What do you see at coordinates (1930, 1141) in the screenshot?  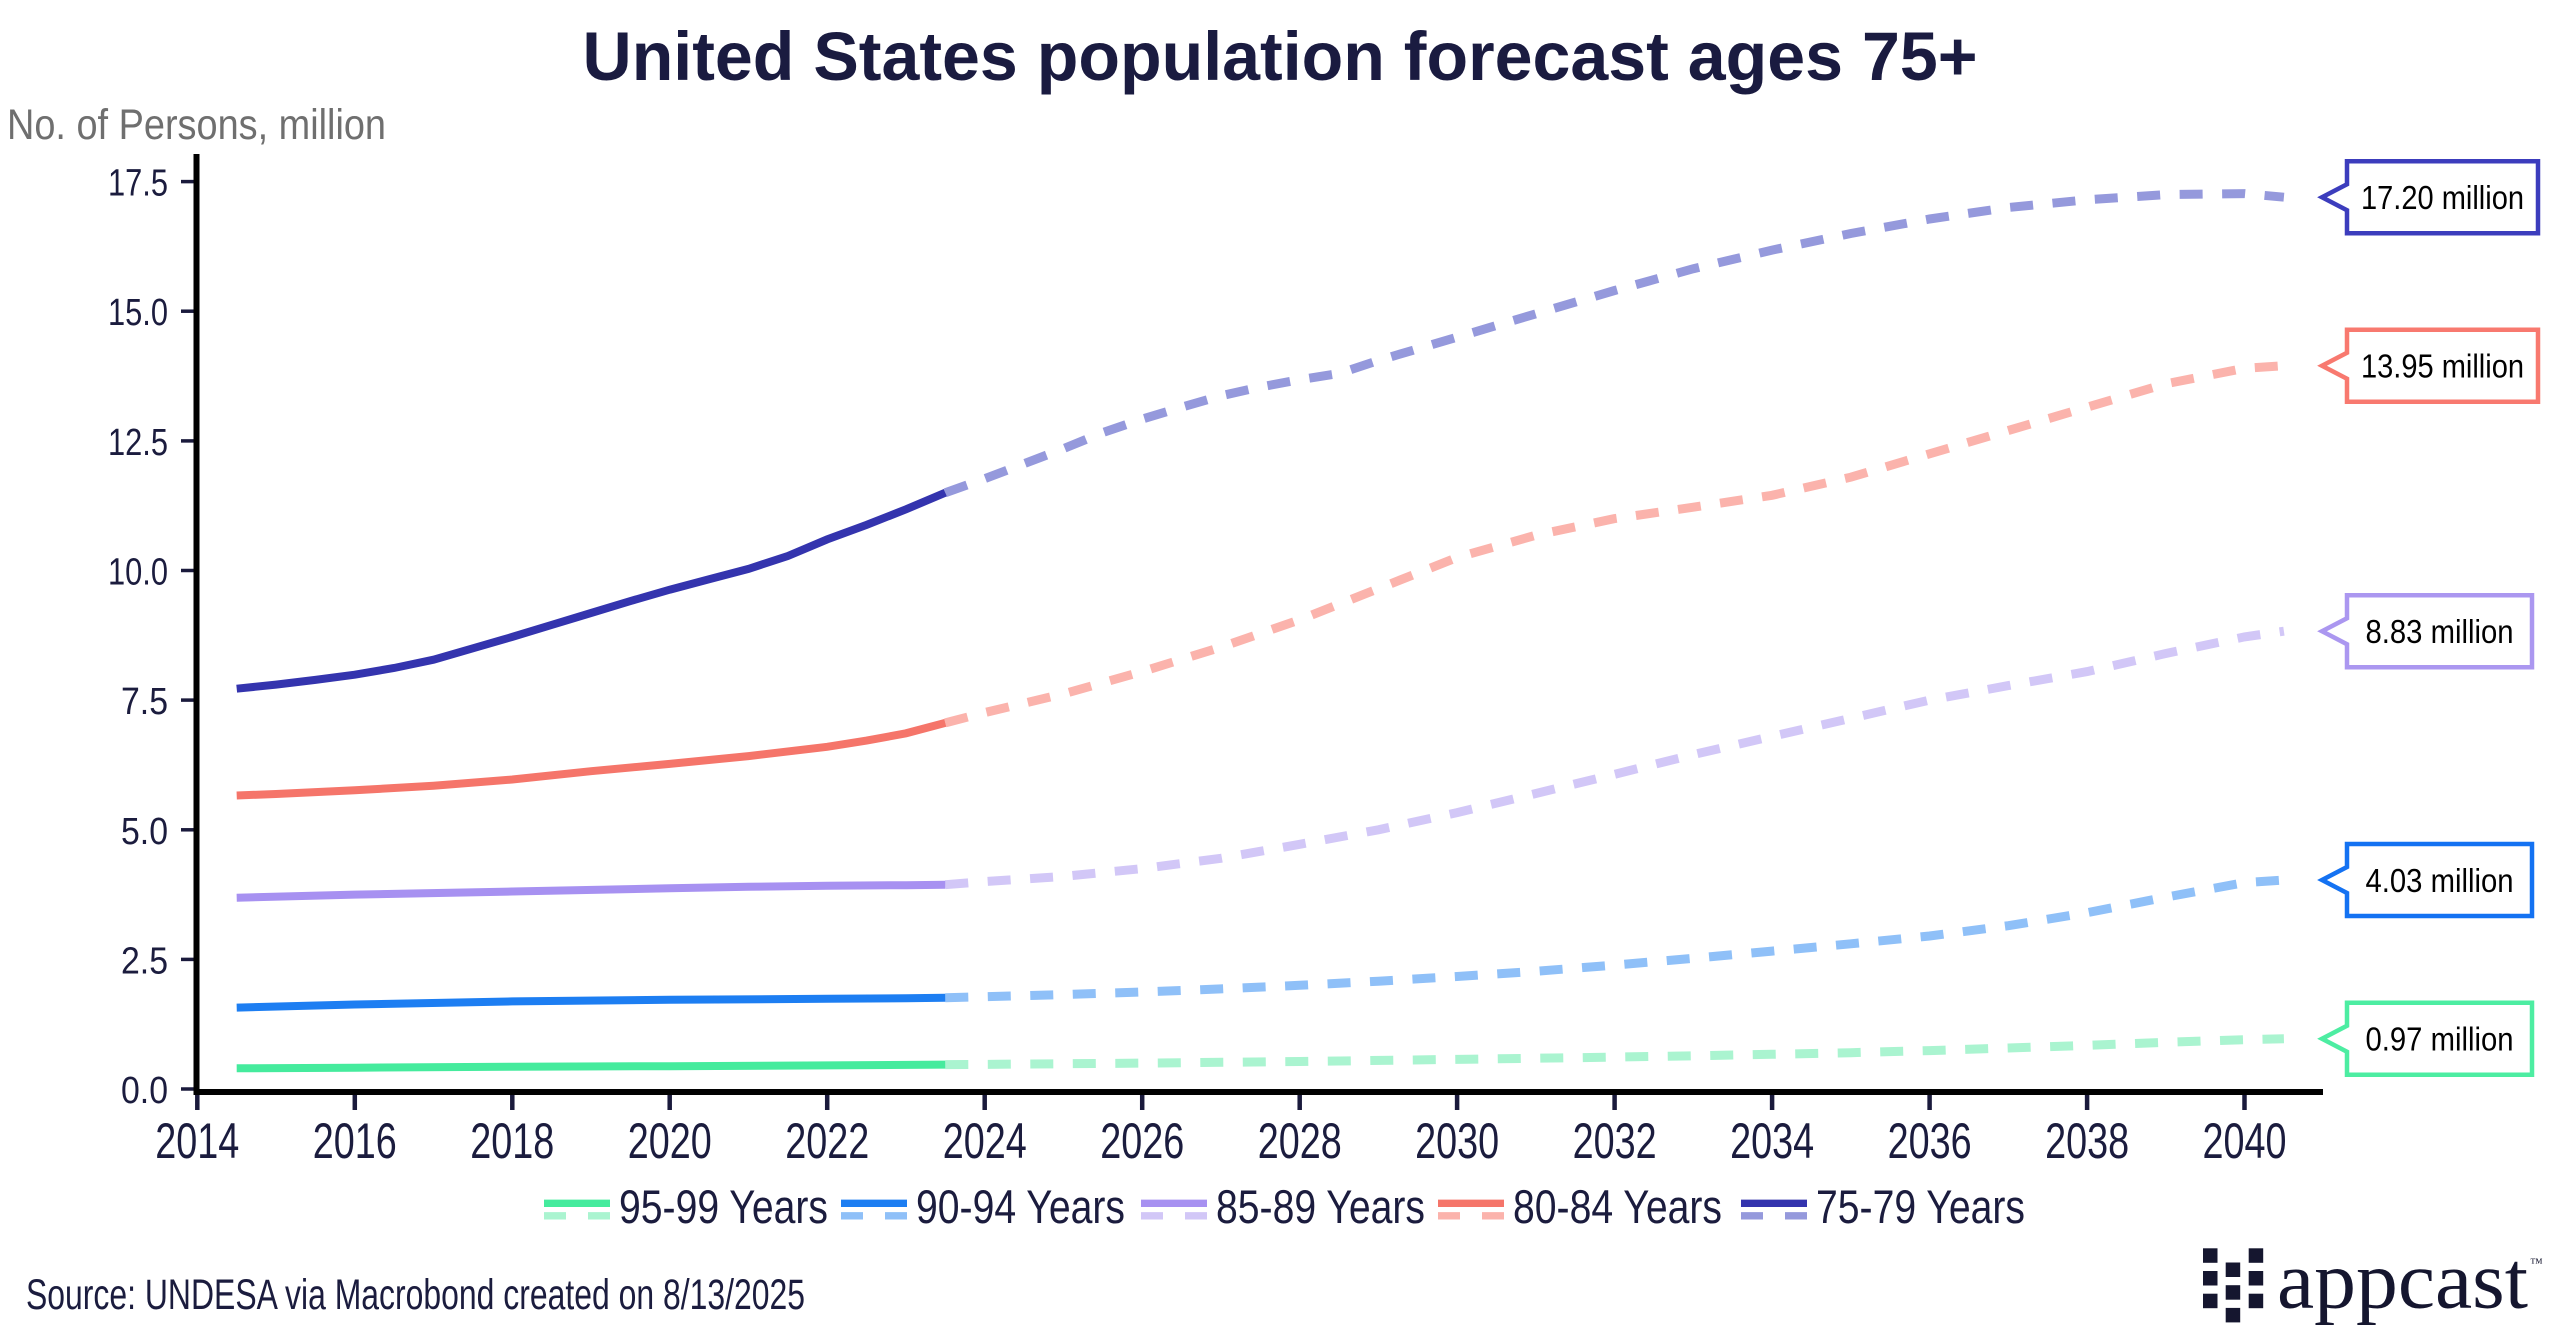 I see `svg-text: 2036` at bounding box center [1930, 1141].